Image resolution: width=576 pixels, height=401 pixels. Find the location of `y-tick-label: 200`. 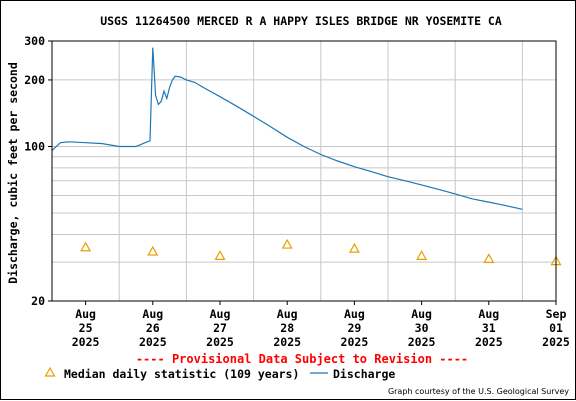

y-tick-label: 200 is located at coordinates (34, 80).